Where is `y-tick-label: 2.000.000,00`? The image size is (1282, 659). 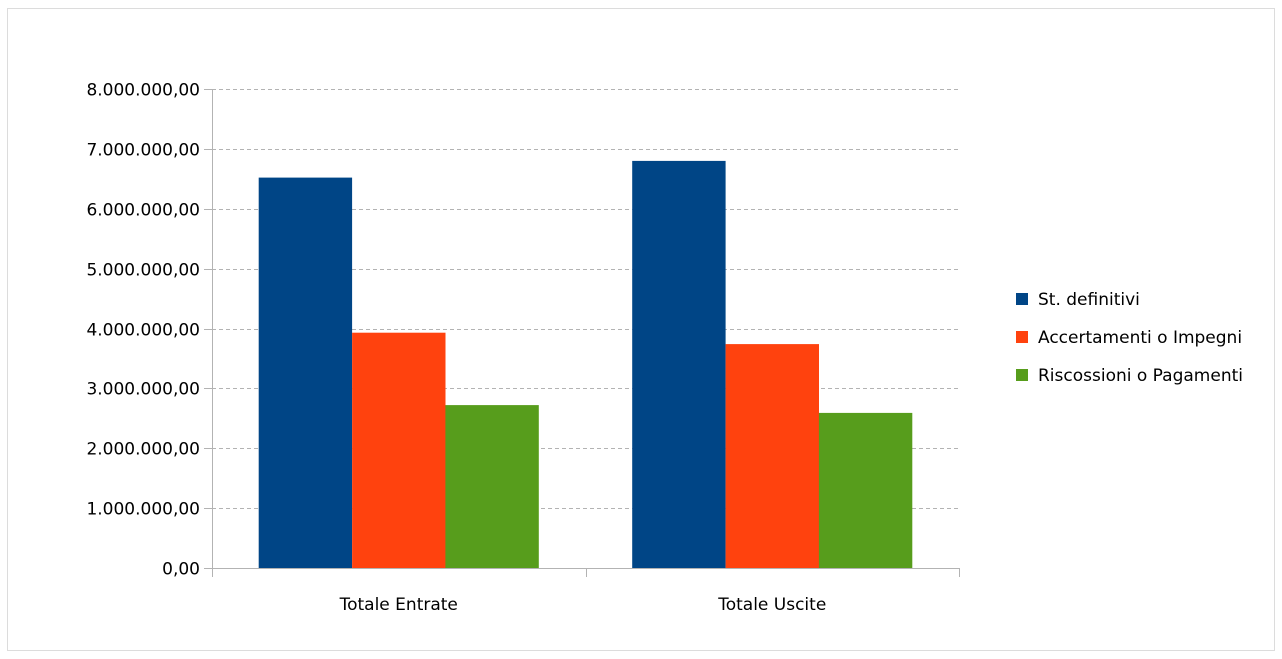 y-tick-label: 2.000.000,00 is located at coordinates (143, 450).